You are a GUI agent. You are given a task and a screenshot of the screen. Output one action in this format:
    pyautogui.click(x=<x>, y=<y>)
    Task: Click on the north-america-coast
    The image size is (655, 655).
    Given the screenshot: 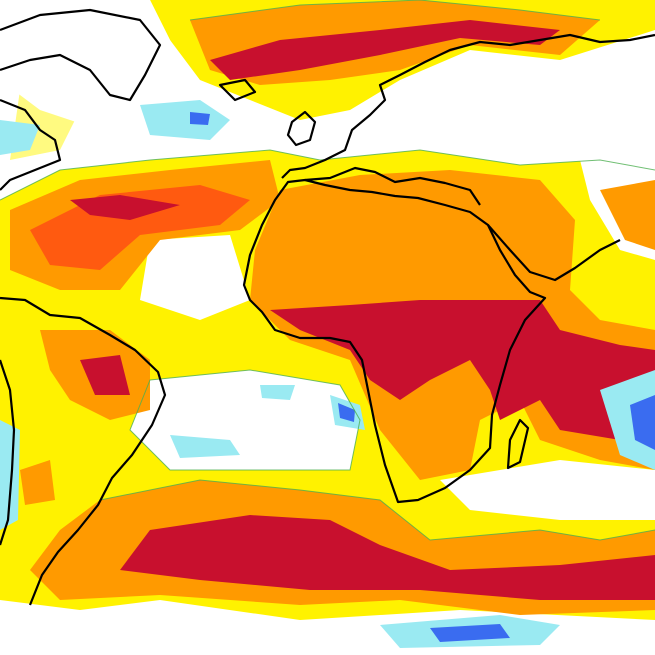 What is the action you would take?
    pyautogui.click(x=31, y=144)
    